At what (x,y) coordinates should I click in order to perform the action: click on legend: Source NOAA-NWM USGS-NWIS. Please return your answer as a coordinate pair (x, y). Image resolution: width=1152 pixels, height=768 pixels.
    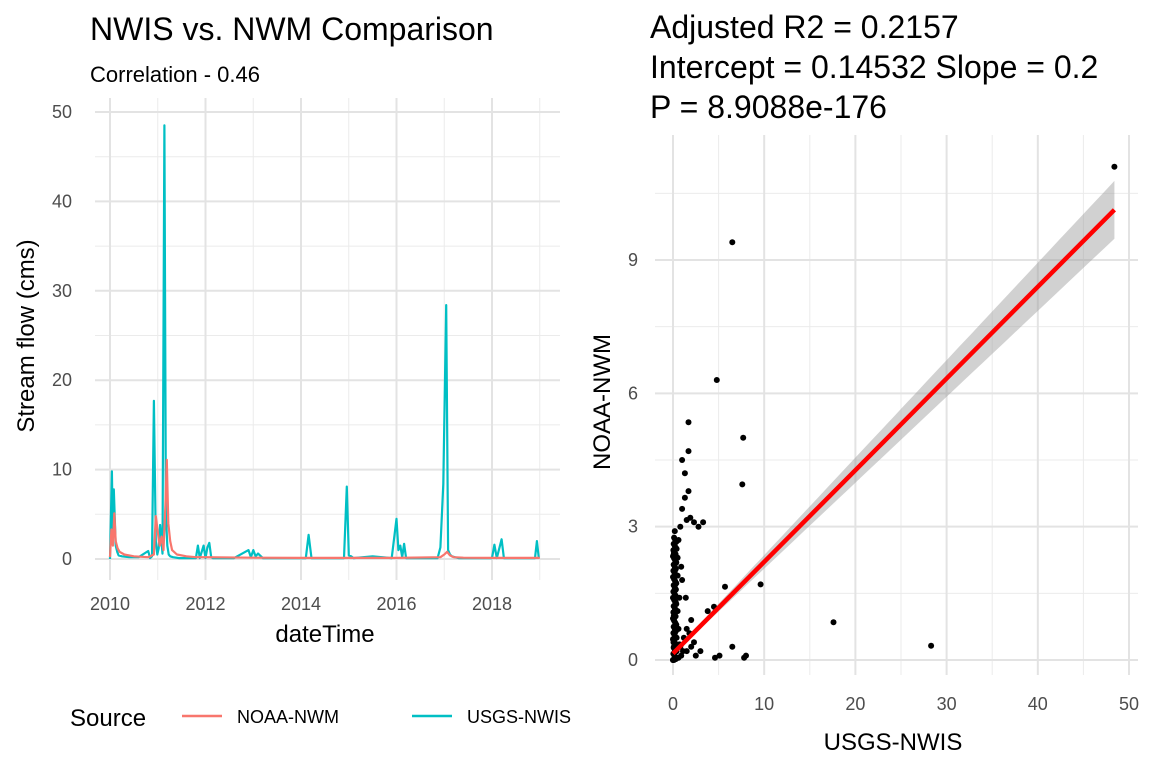
    Looking at the image, I should click on (320, 718).